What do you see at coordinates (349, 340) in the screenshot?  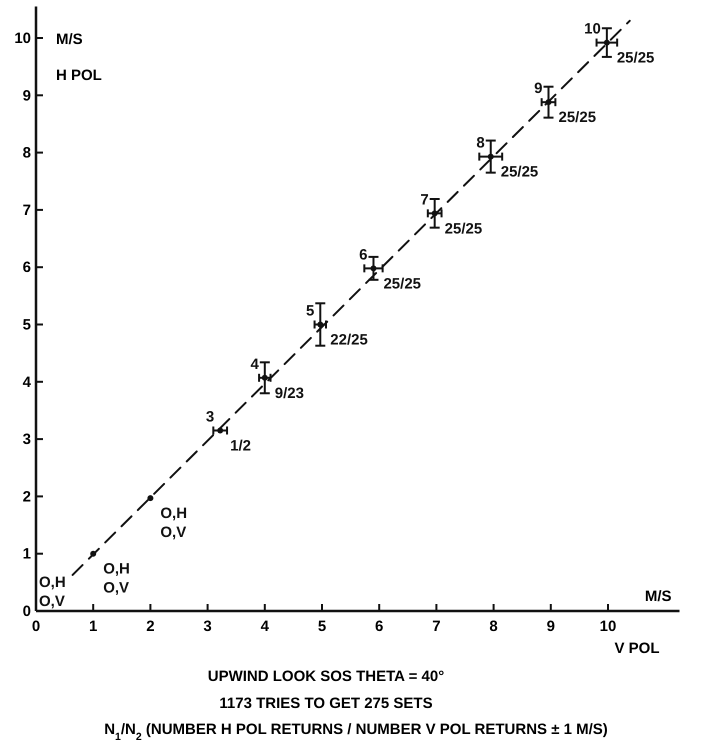 I see `annotation: 22/25` at bounding box center [349, 340].